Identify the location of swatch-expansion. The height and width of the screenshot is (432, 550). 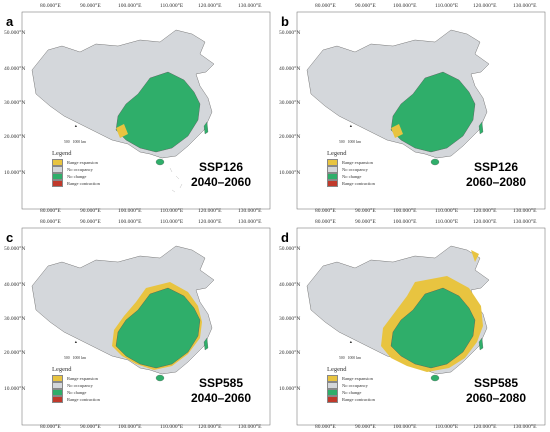
(57, 162).